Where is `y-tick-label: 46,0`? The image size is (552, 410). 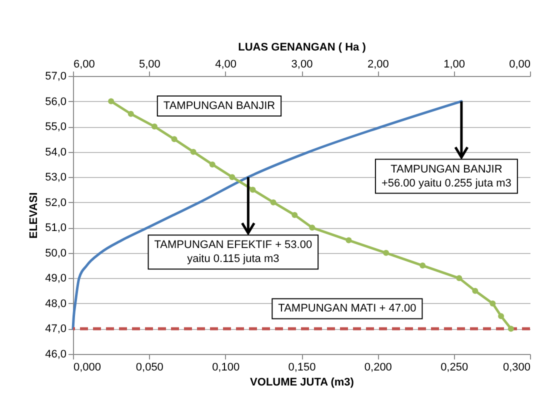 y-tick-label: 46,0 is located at coordinates (55, 354).